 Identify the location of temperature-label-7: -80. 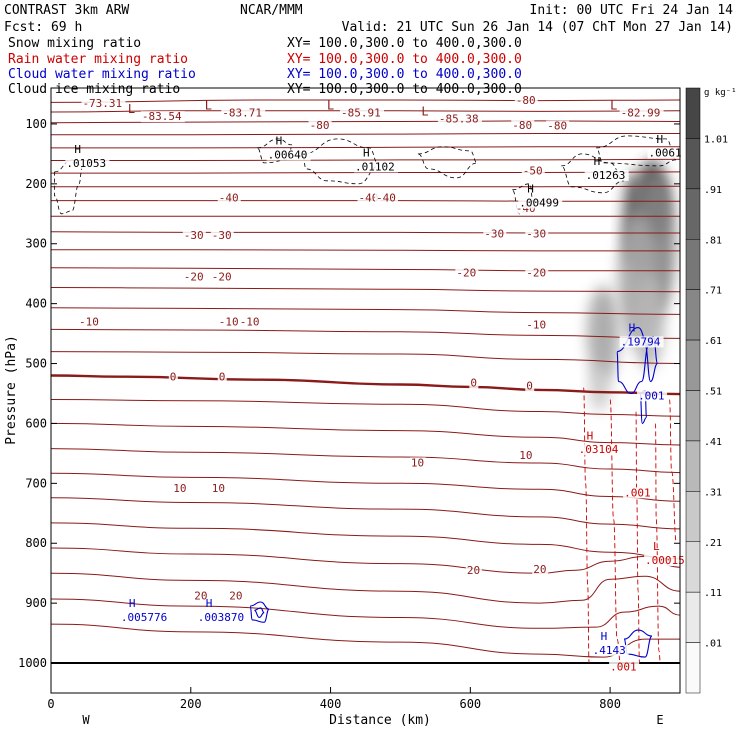
(526, 100).